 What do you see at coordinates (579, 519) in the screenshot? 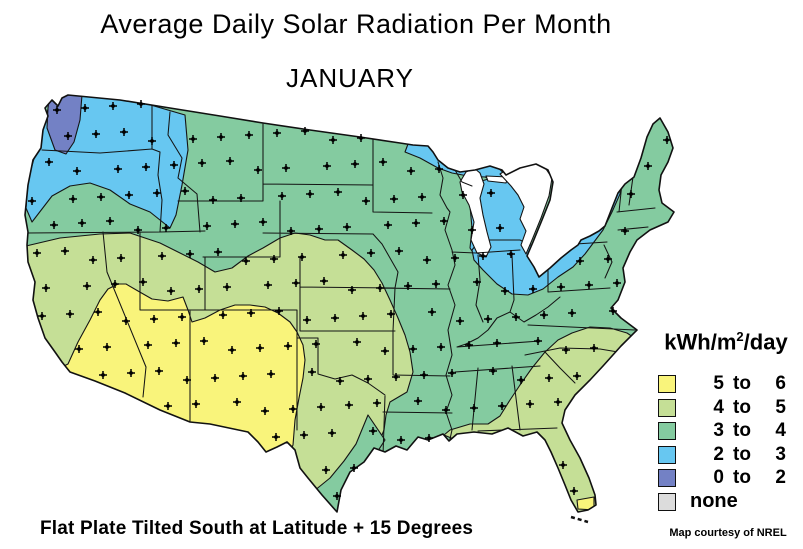
I see `florida-keys` at bounding box center [579, 519].